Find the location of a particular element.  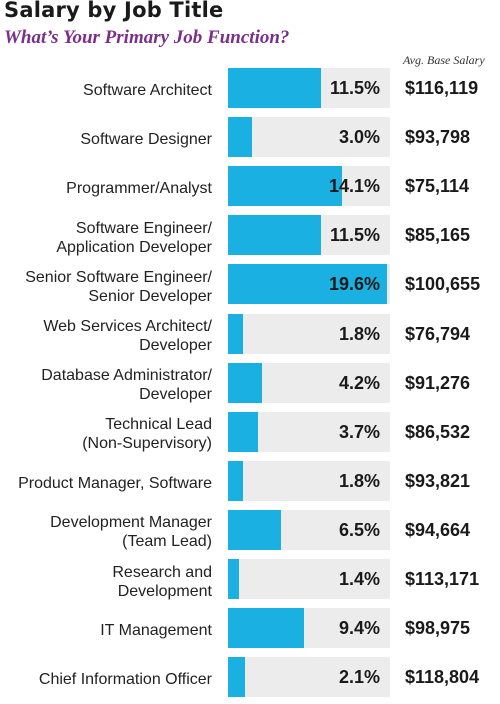

salary-value: $100,655 is located at coordinates (443, 284).